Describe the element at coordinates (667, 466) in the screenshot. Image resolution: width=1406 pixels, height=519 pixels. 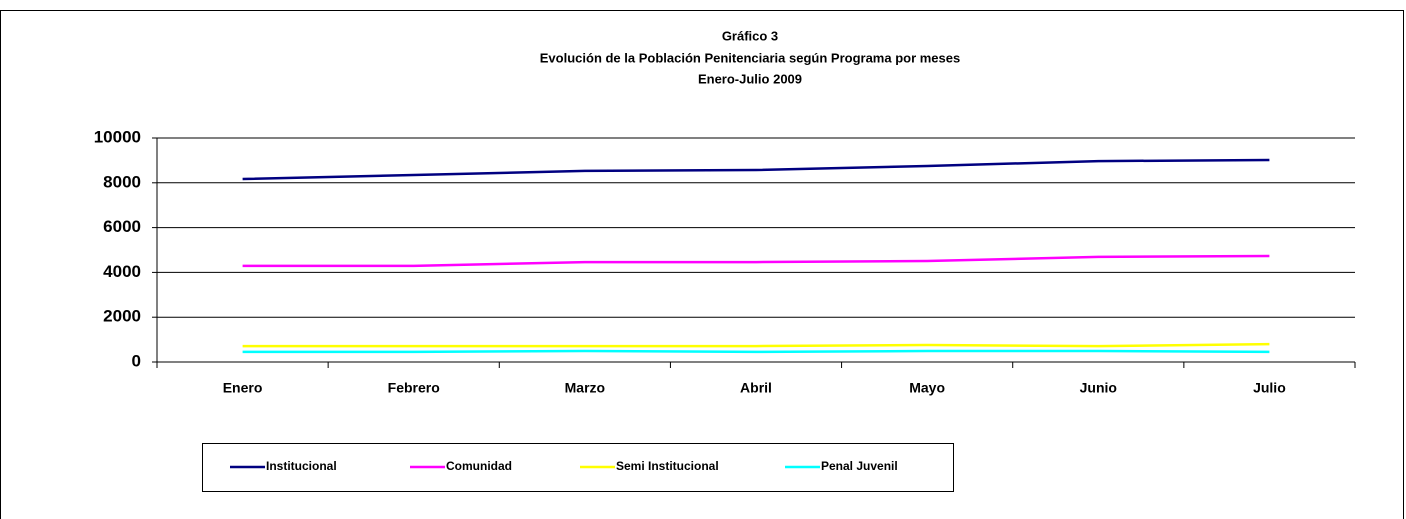
I see `legend-label: Semi Institucional` at that location.